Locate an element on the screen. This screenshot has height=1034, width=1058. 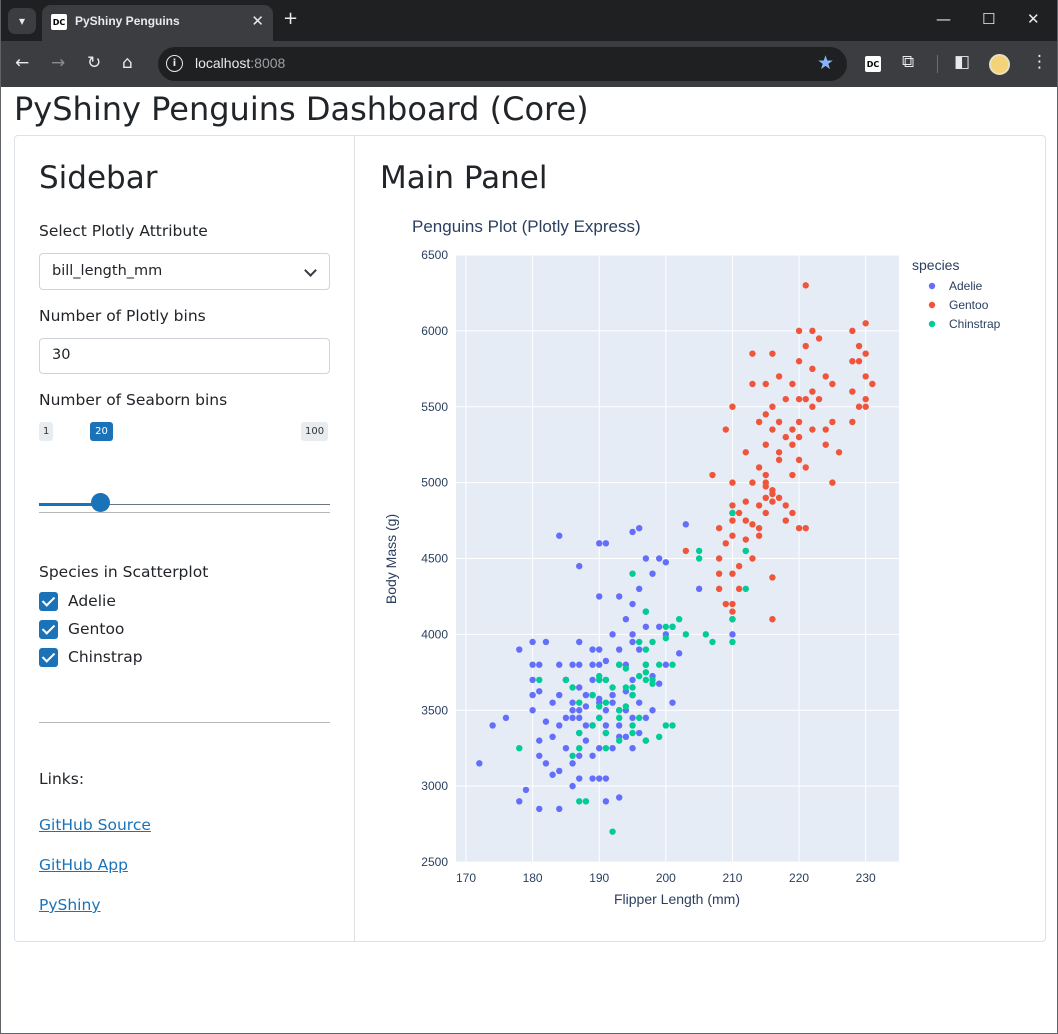
extension-dc-icon: DC is located at coordinates (873, 64).